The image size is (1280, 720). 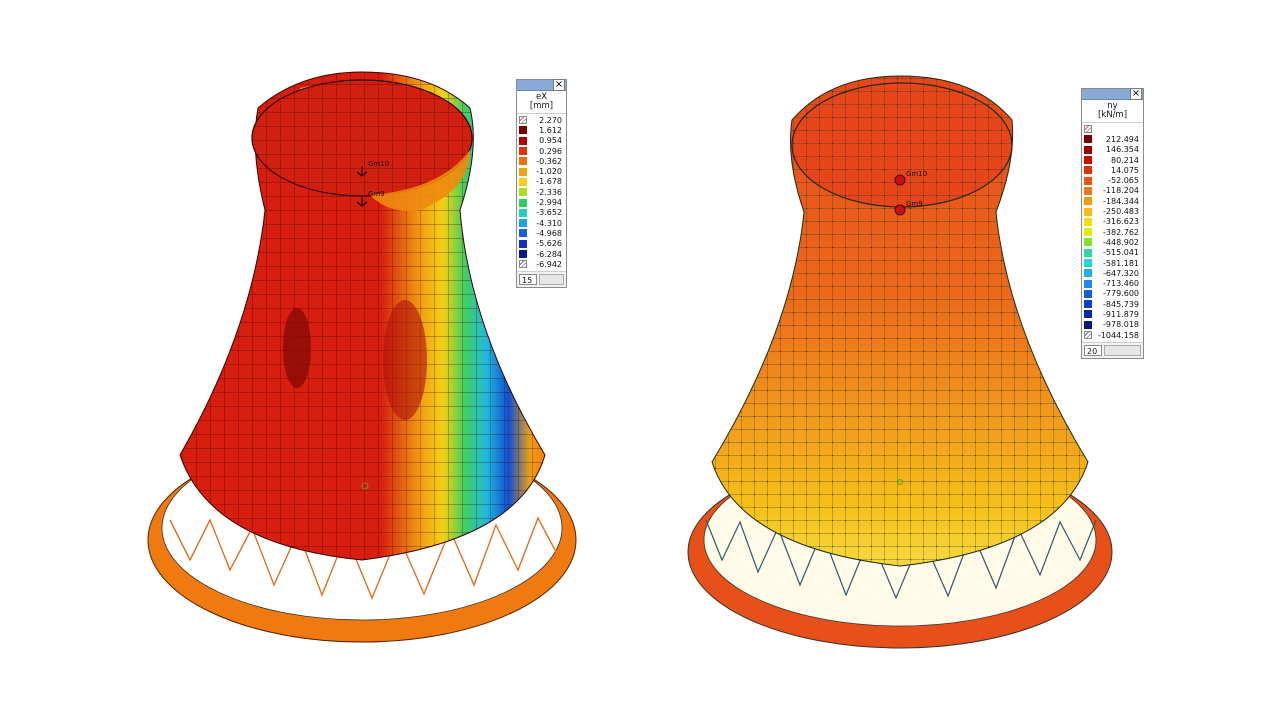 What do you see at coordinates (550, 151) in the screenshot?
I see `legend-value: 0.296` at bounding box center [550, 151].